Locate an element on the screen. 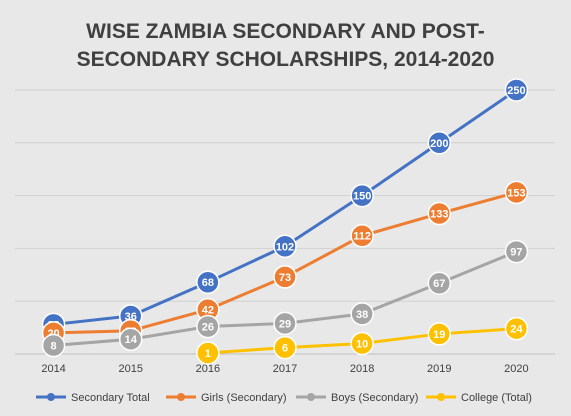  x-tick-label: 2014 is located at coordinates (53, 369).